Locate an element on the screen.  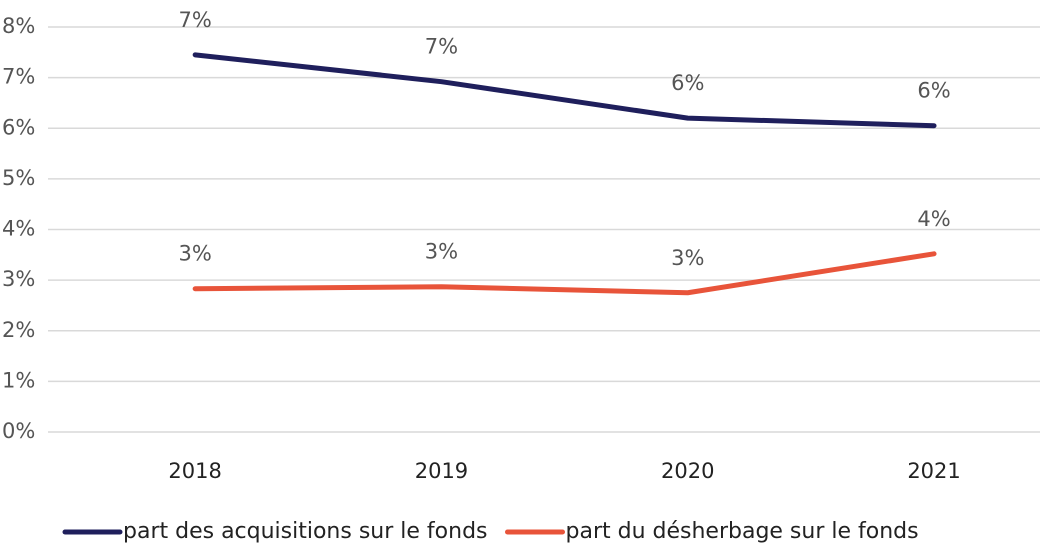
y-tick-label: 0% is located at coordinates (18, 431).